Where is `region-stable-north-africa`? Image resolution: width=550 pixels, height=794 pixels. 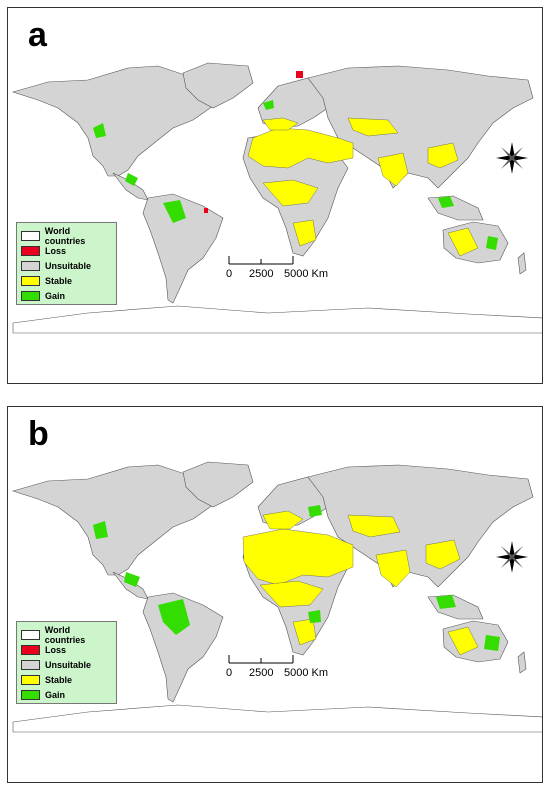
region-stable-north-africa is located at coordinates (298, 557).